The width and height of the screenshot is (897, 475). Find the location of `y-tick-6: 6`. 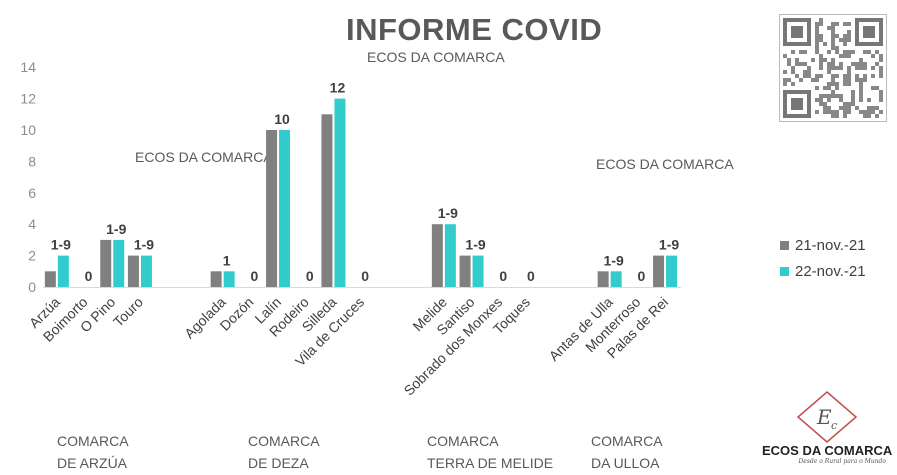

y-tick-6: 6 is located at coordinates (32, 193).